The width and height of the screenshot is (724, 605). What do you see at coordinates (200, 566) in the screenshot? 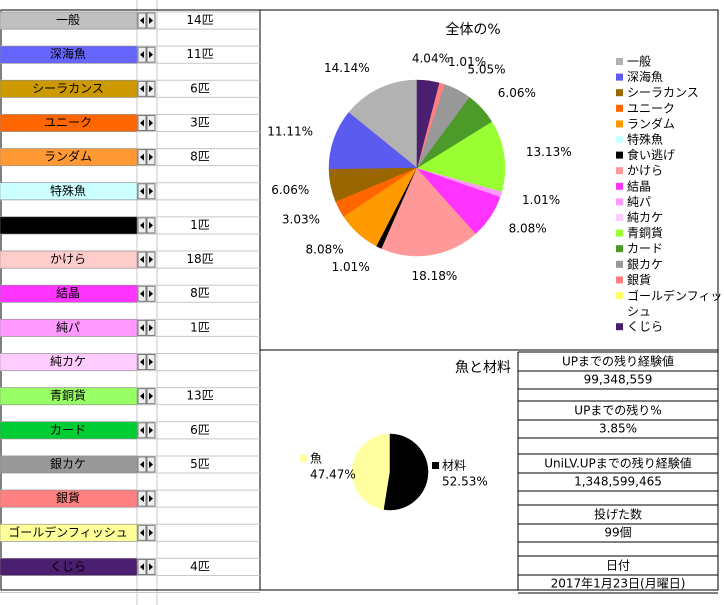
I see `row-count: 4匹` at bounding box center [200, 566].